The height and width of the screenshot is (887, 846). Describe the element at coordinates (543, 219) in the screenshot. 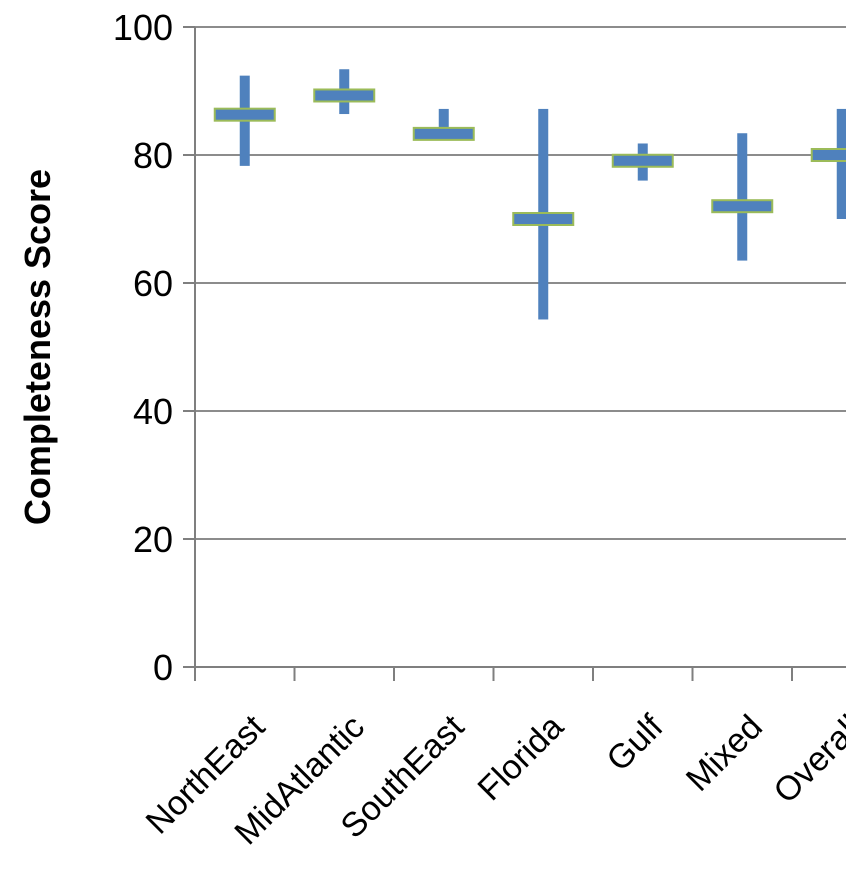

I see `mean-marker-florida` at that location.